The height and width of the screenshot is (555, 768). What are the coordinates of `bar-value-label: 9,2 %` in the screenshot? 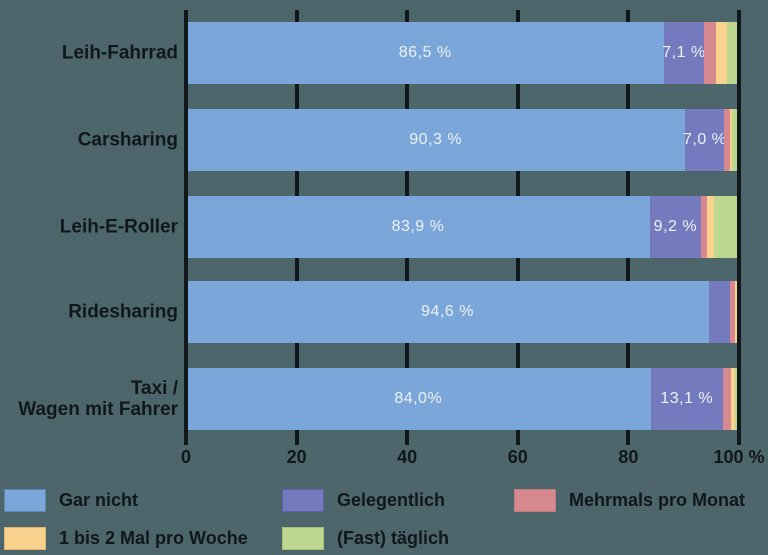 It's located at (675, 226).